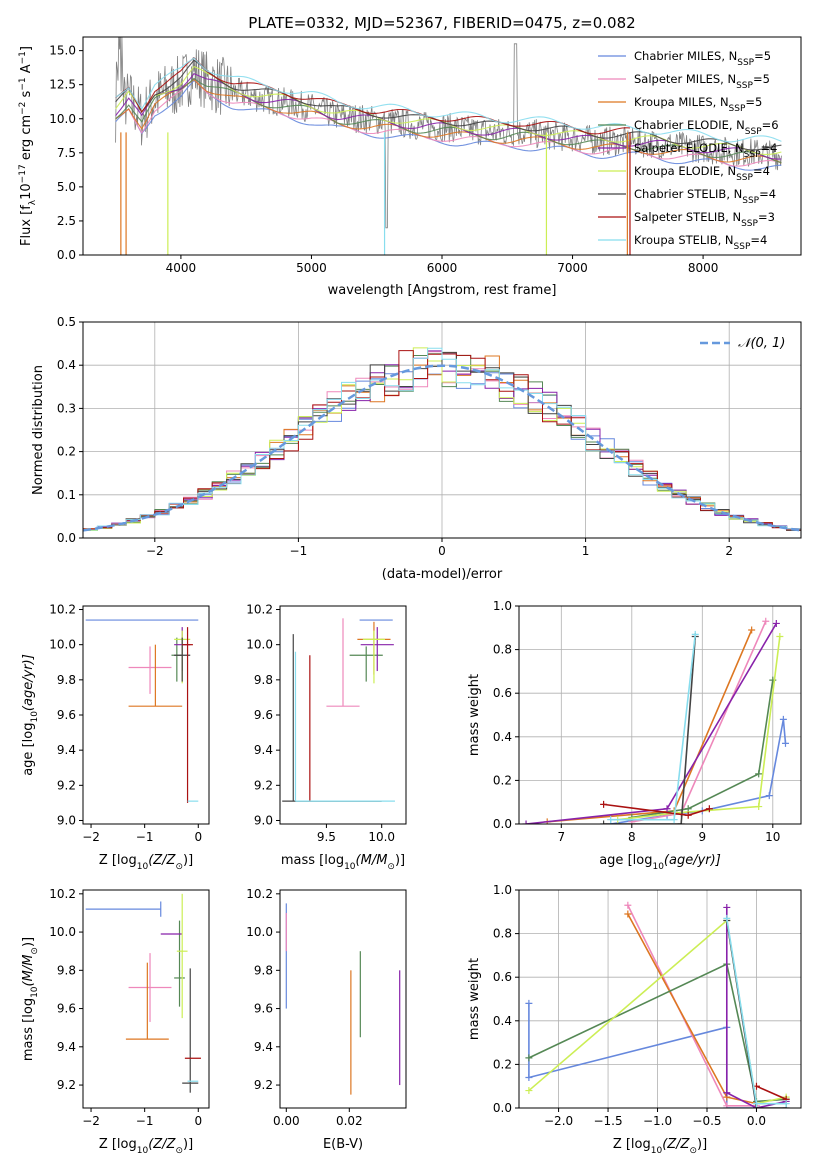 The image size is (819, 1170). I want to click on x-tick-label: −2.0, so click(558, 1121).